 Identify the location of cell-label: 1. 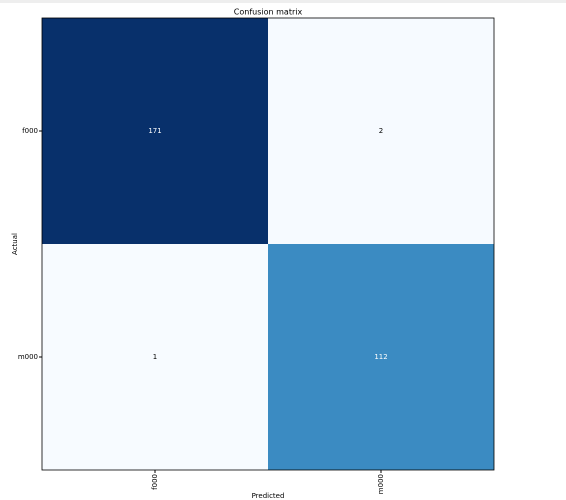
(155, 357).